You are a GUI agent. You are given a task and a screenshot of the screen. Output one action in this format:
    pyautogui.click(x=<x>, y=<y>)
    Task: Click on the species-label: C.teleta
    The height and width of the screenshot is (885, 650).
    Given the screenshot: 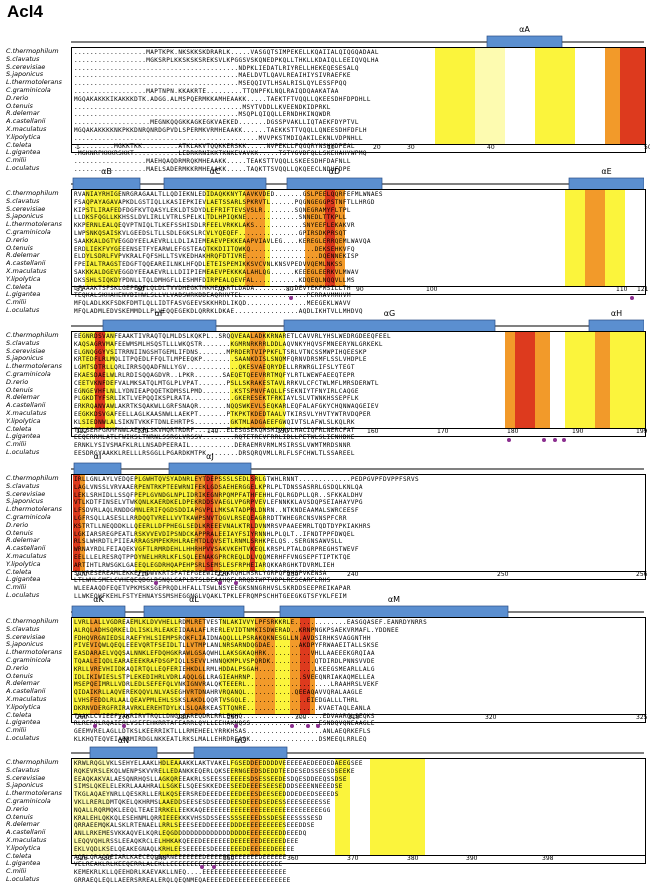 What is the action you would take?
    pyautogui.click(x=19, y=287)
    